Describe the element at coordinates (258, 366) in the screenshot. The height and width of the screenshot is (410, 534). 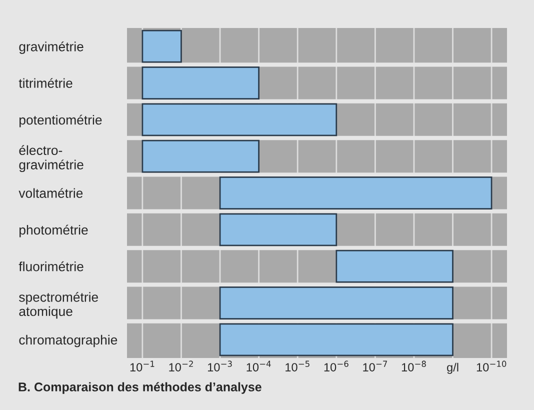
I see `x-tick-label: 10$^{−4}$` at that location.